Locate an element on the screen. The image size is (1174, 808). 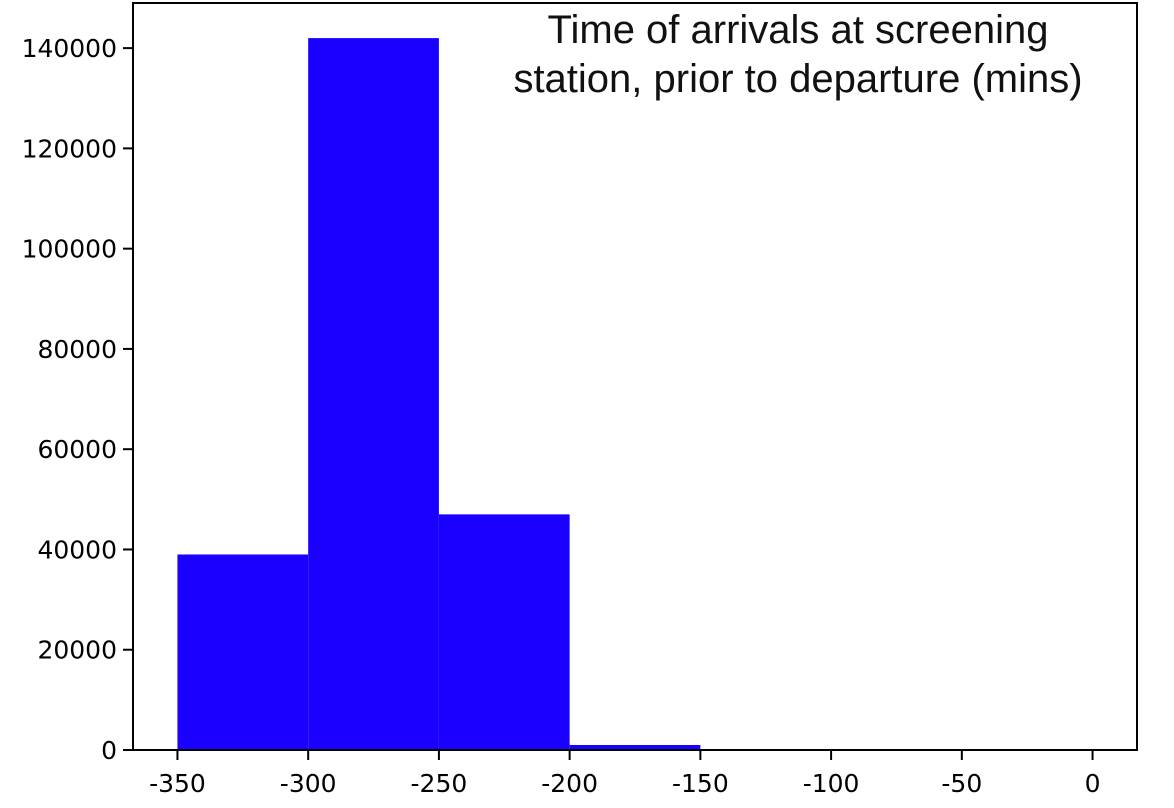
y-tick-label: 20000 is located at coordinates (77, 650).